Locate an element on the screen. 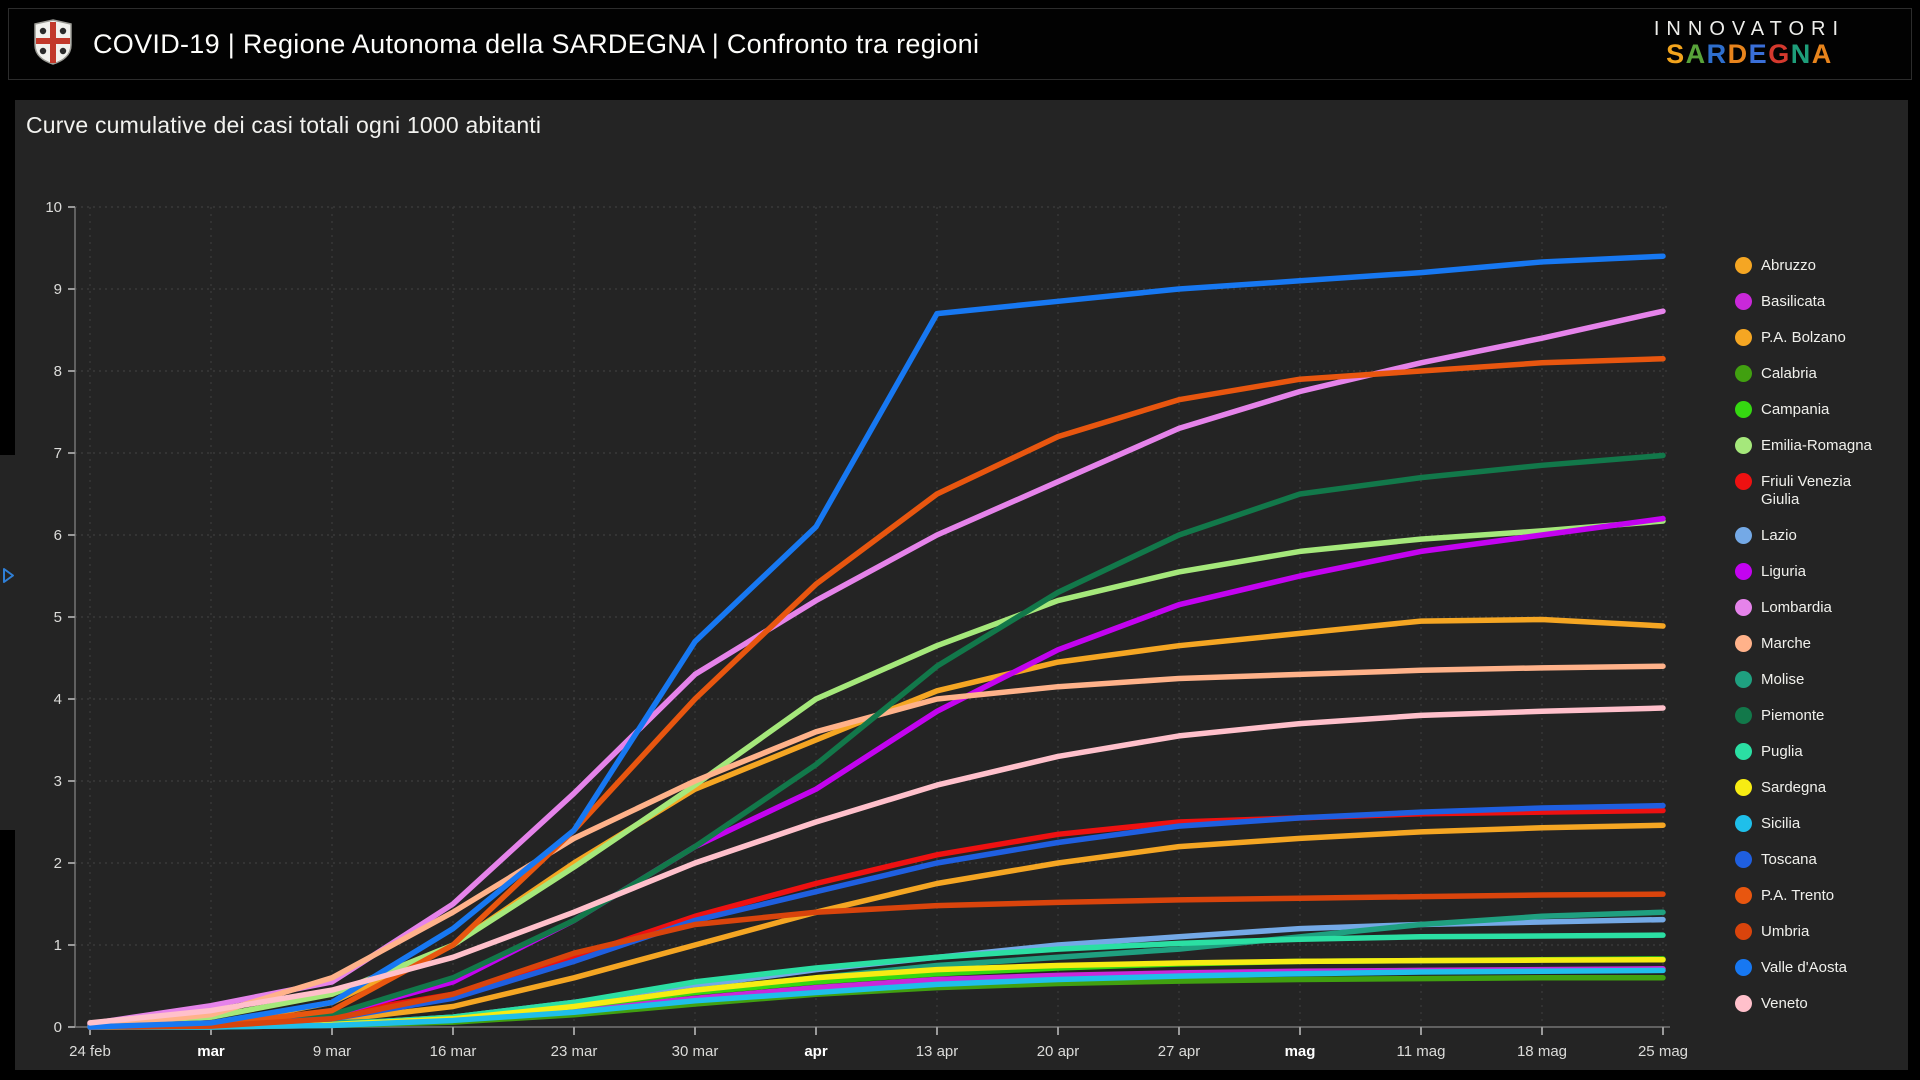 The image size is (1920, 1080). x-axis-label: 25 mag is located at coordinates (1663, 1051).